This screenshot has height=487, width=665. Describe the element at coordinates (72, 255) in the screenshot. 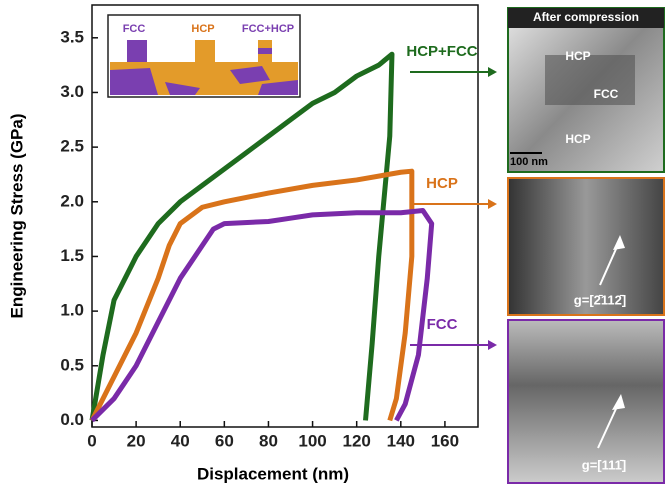

I see `y-tick-label: 1.5` at that location.